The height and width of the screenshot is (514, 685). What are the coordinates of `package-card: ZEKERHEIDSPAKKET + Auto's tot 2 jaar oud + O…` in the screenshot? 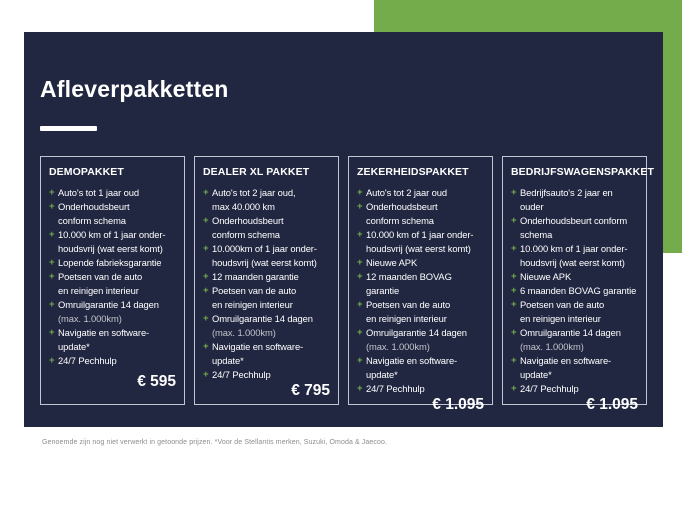 It's located at (420, 284).